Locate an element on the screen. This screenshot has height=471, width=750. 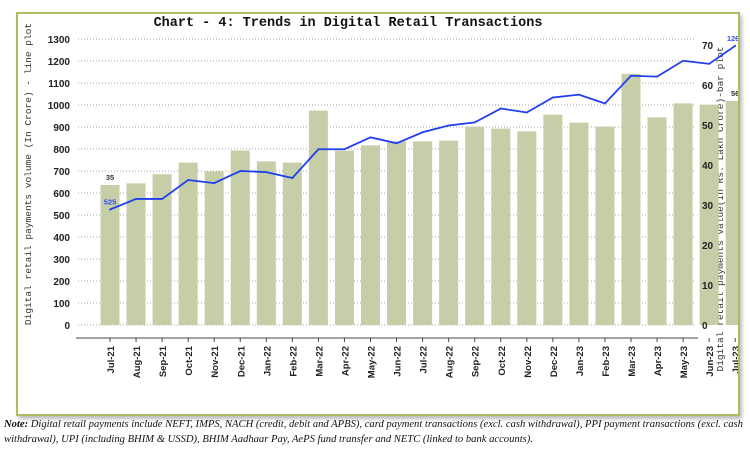
y-right-tick-label: 20 is located at coordinates (708, 246).